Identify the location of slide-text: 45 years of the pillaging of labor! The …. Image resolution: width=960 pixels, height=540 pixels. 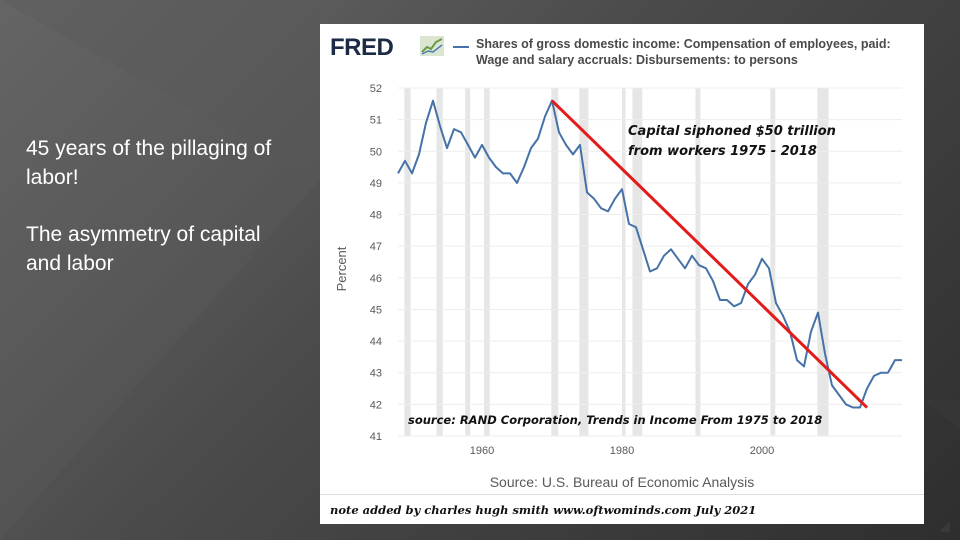
(156, 220).